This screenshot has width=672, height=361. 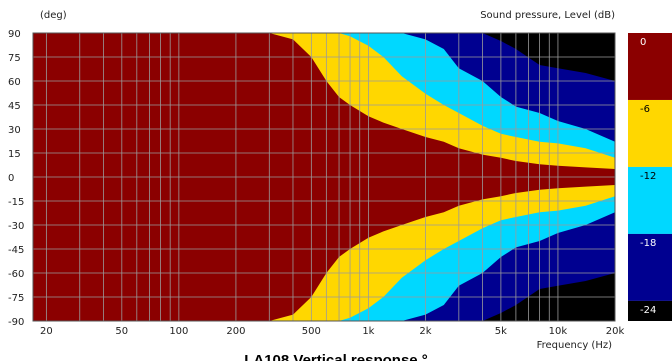 I want to click on y-tick-label: -90, so click(x=16, y=322).